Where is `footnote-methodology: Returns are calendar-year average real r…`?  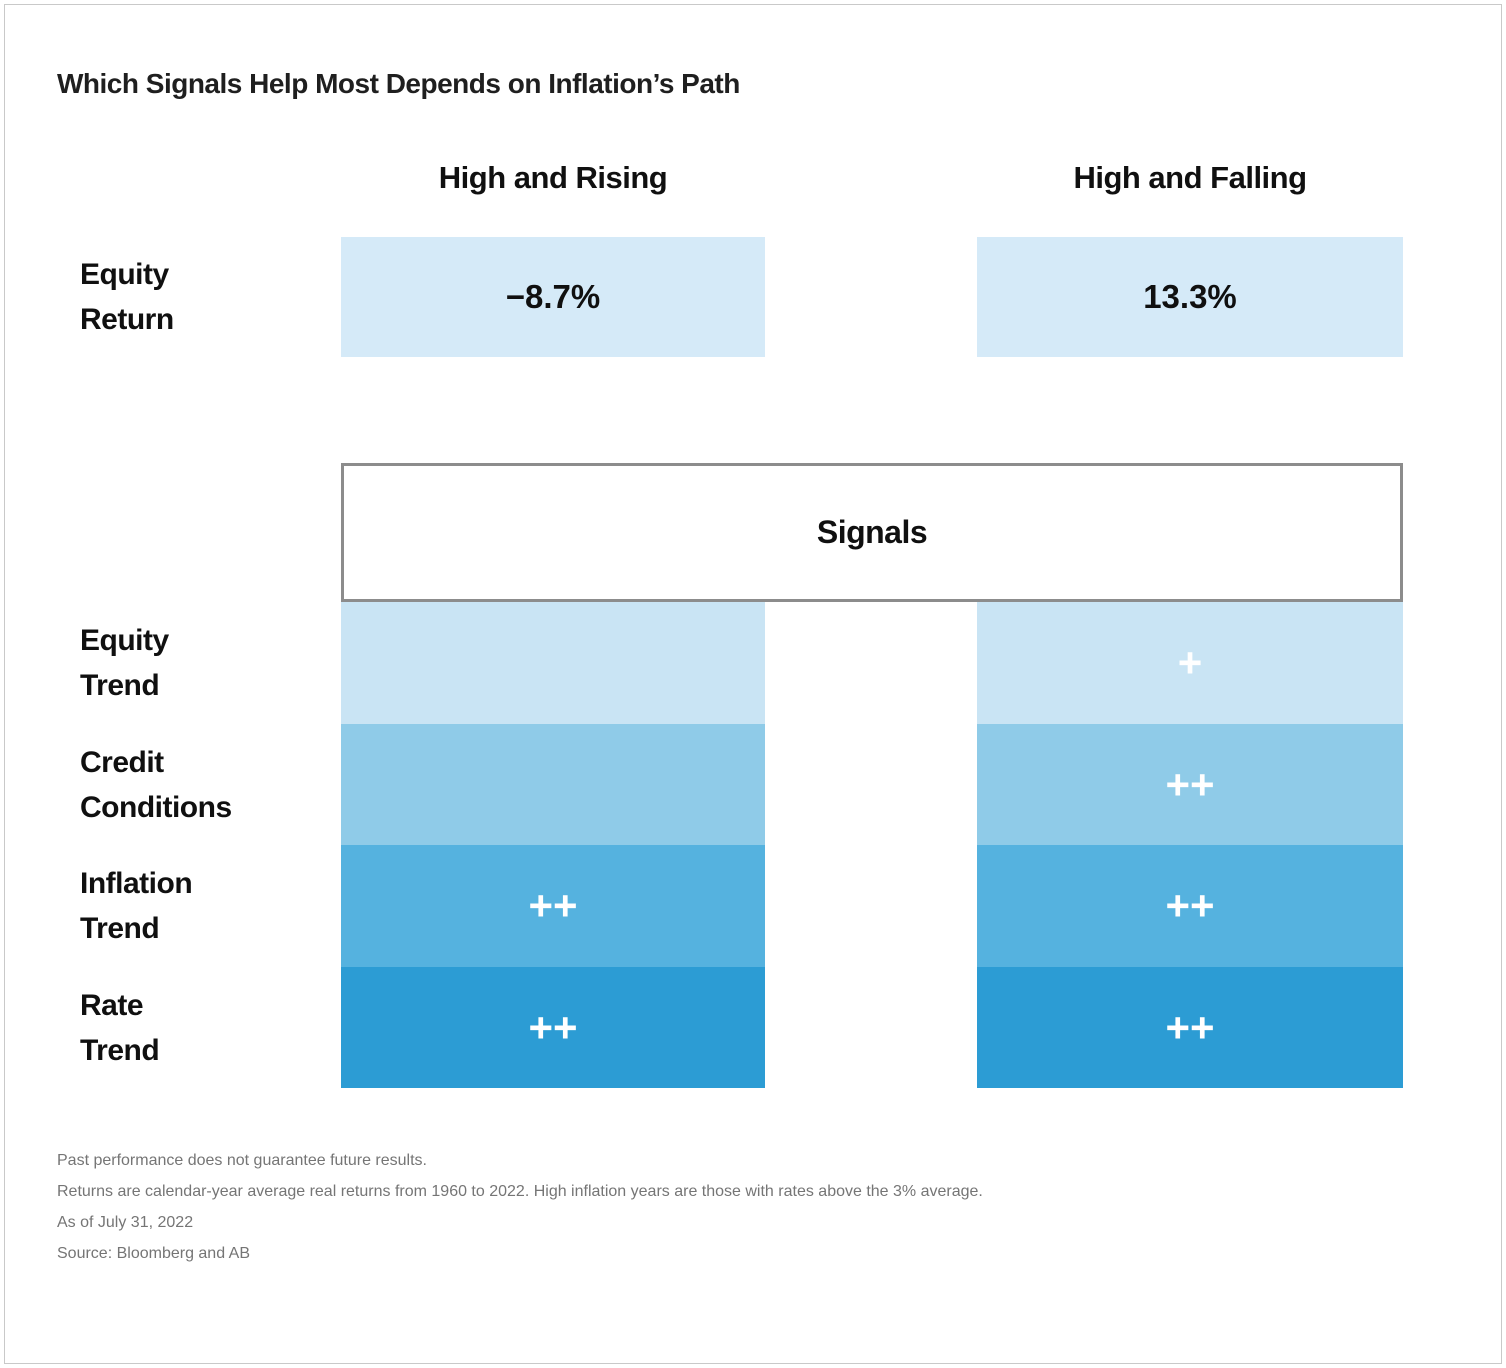
footnote-methodology: Returns are calendar-year average real r… is located at coordinates (520, 1191).